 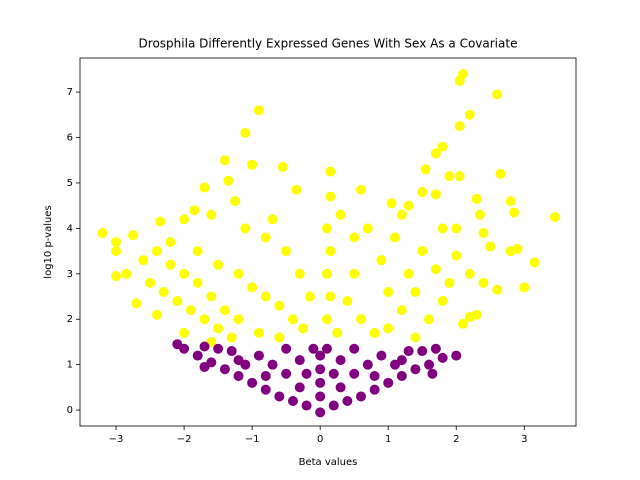 I want to click on x-tick-label: 1, so click(x=388, y=439).